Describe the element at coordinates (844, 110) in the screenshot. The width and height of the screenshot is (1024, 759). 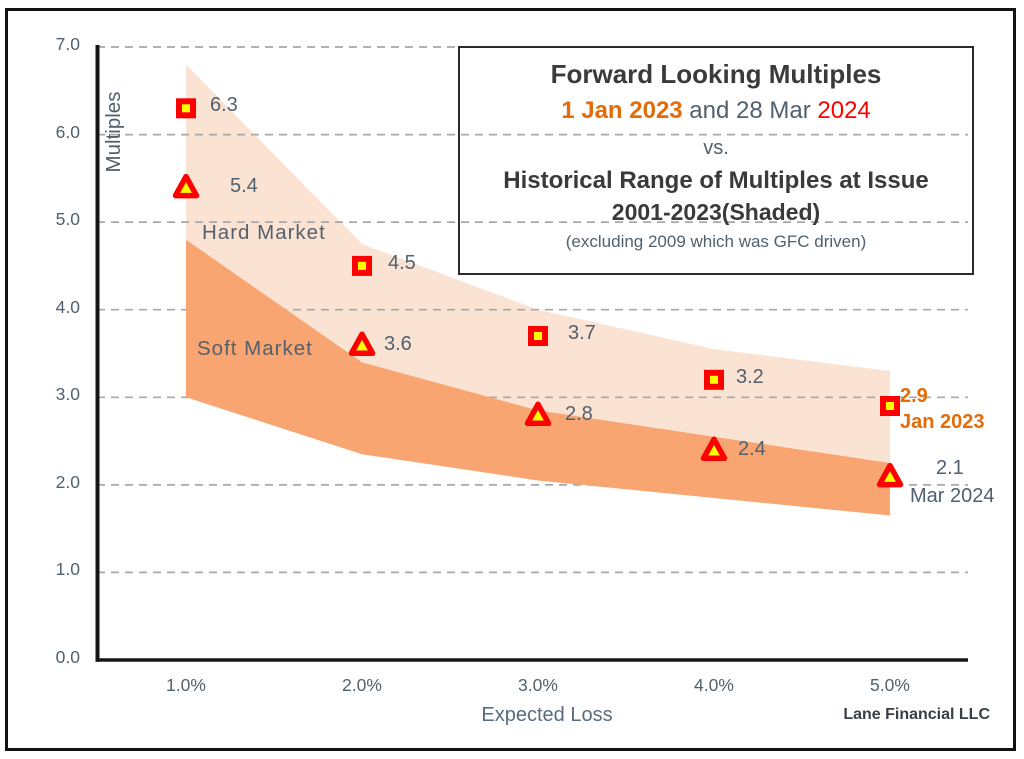
I see `title-date-2024: 2024` at that location.